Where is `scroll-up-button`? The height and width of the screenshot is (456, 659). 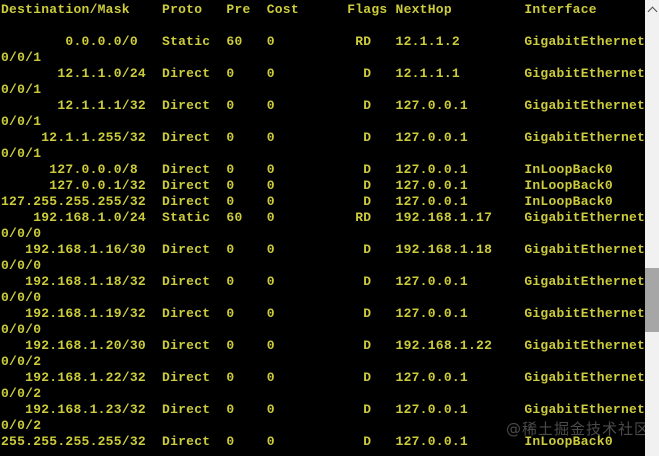
scroll-up-button is located at coordinates (652, 9).